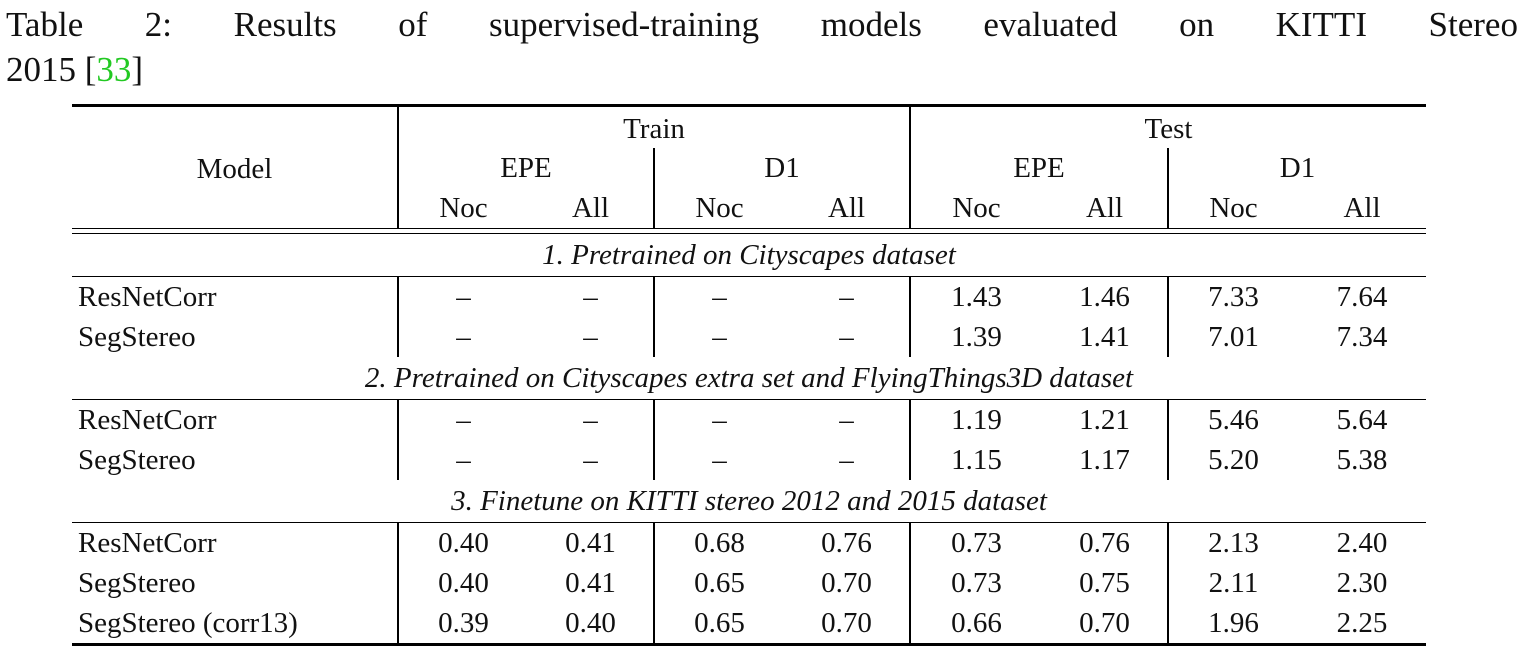 This screenshot has width=1522, height=668. Describe the element at coordinates (1038, 168) in the screenshot. I see `test-epe-header: EPE` at that location.